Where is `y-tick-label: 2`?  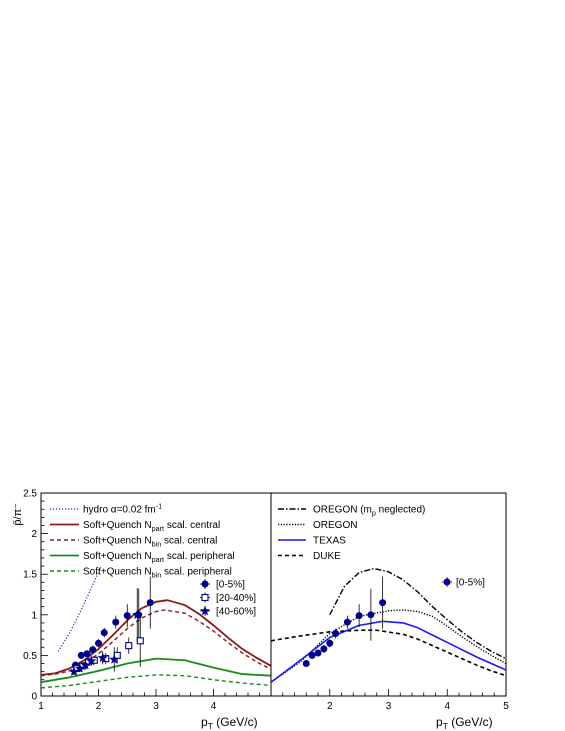
y-tick-label: 2 is located at coordinates (34, 534).